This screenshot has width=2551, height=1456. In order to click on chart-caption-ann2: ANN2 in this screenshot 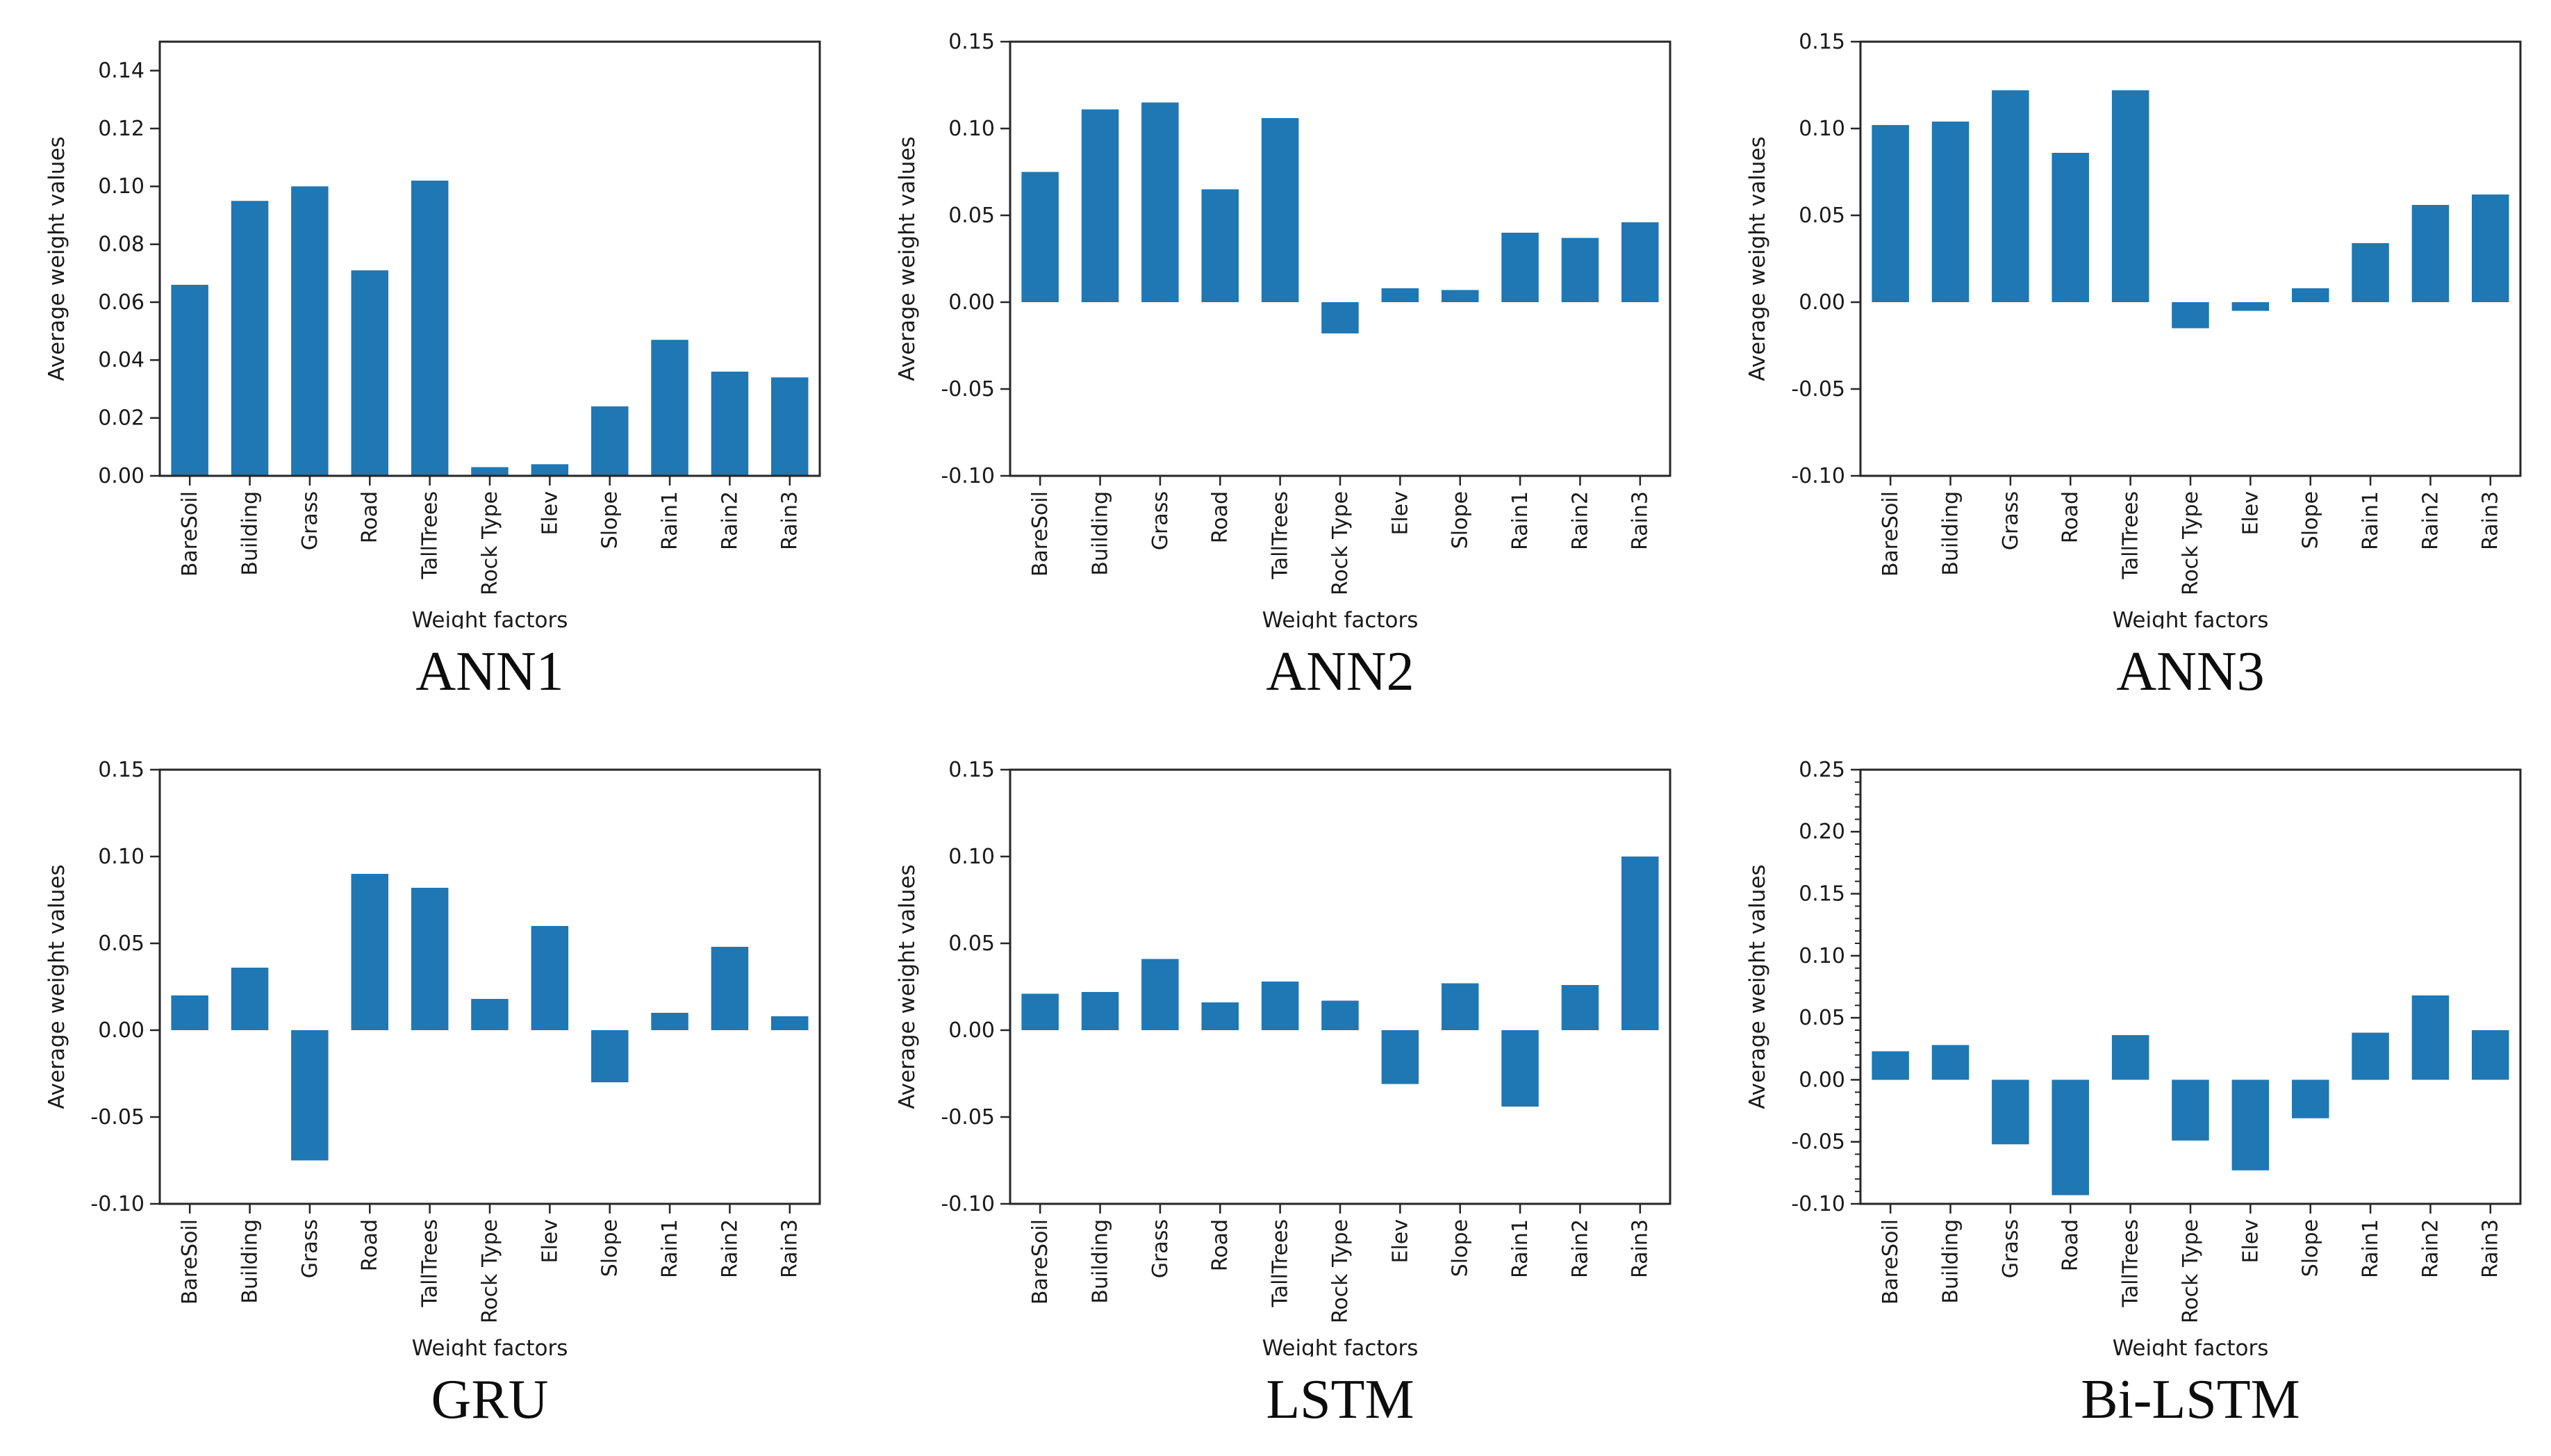, I will do `click(1340, 671)`.